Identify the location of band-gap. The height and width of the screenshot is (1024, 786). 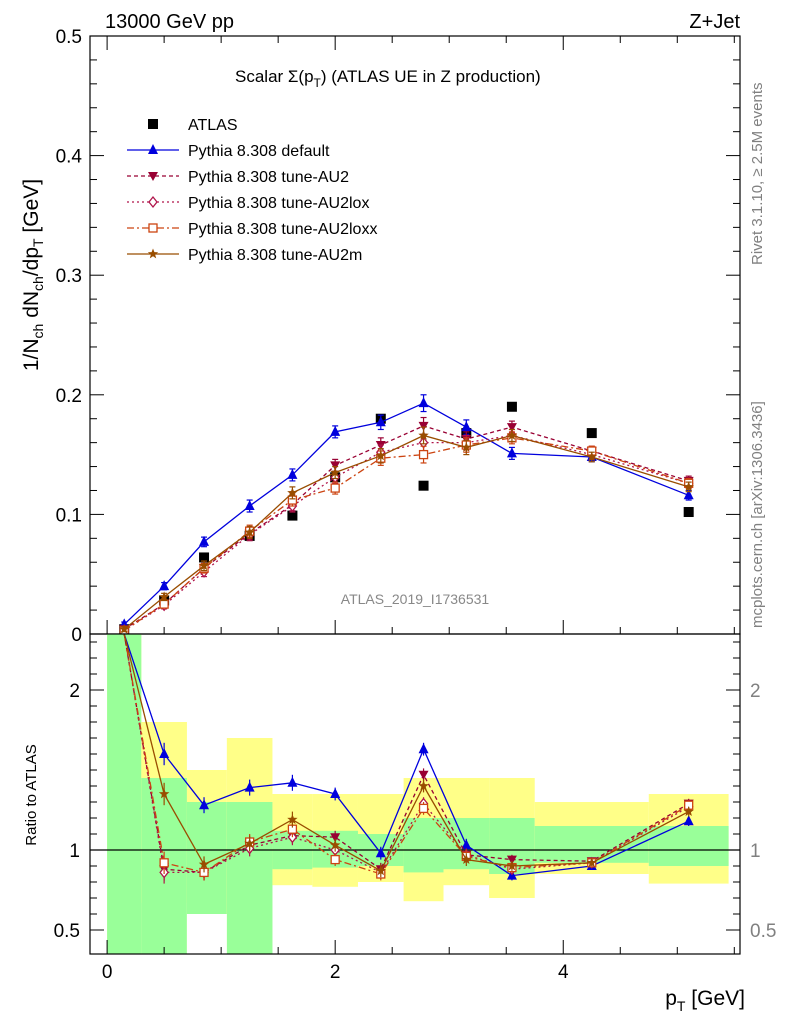
(206, 934).